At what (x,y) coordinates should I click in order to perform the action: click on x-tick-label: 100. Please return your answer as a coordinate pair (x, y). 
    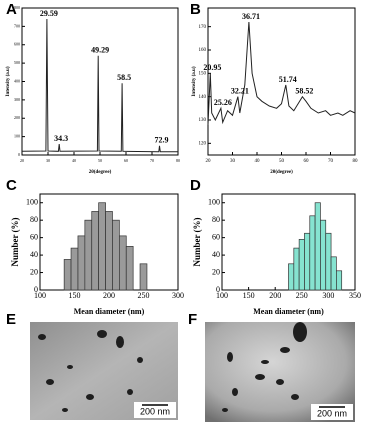
    Looking at the image, I should click on (222, 295).